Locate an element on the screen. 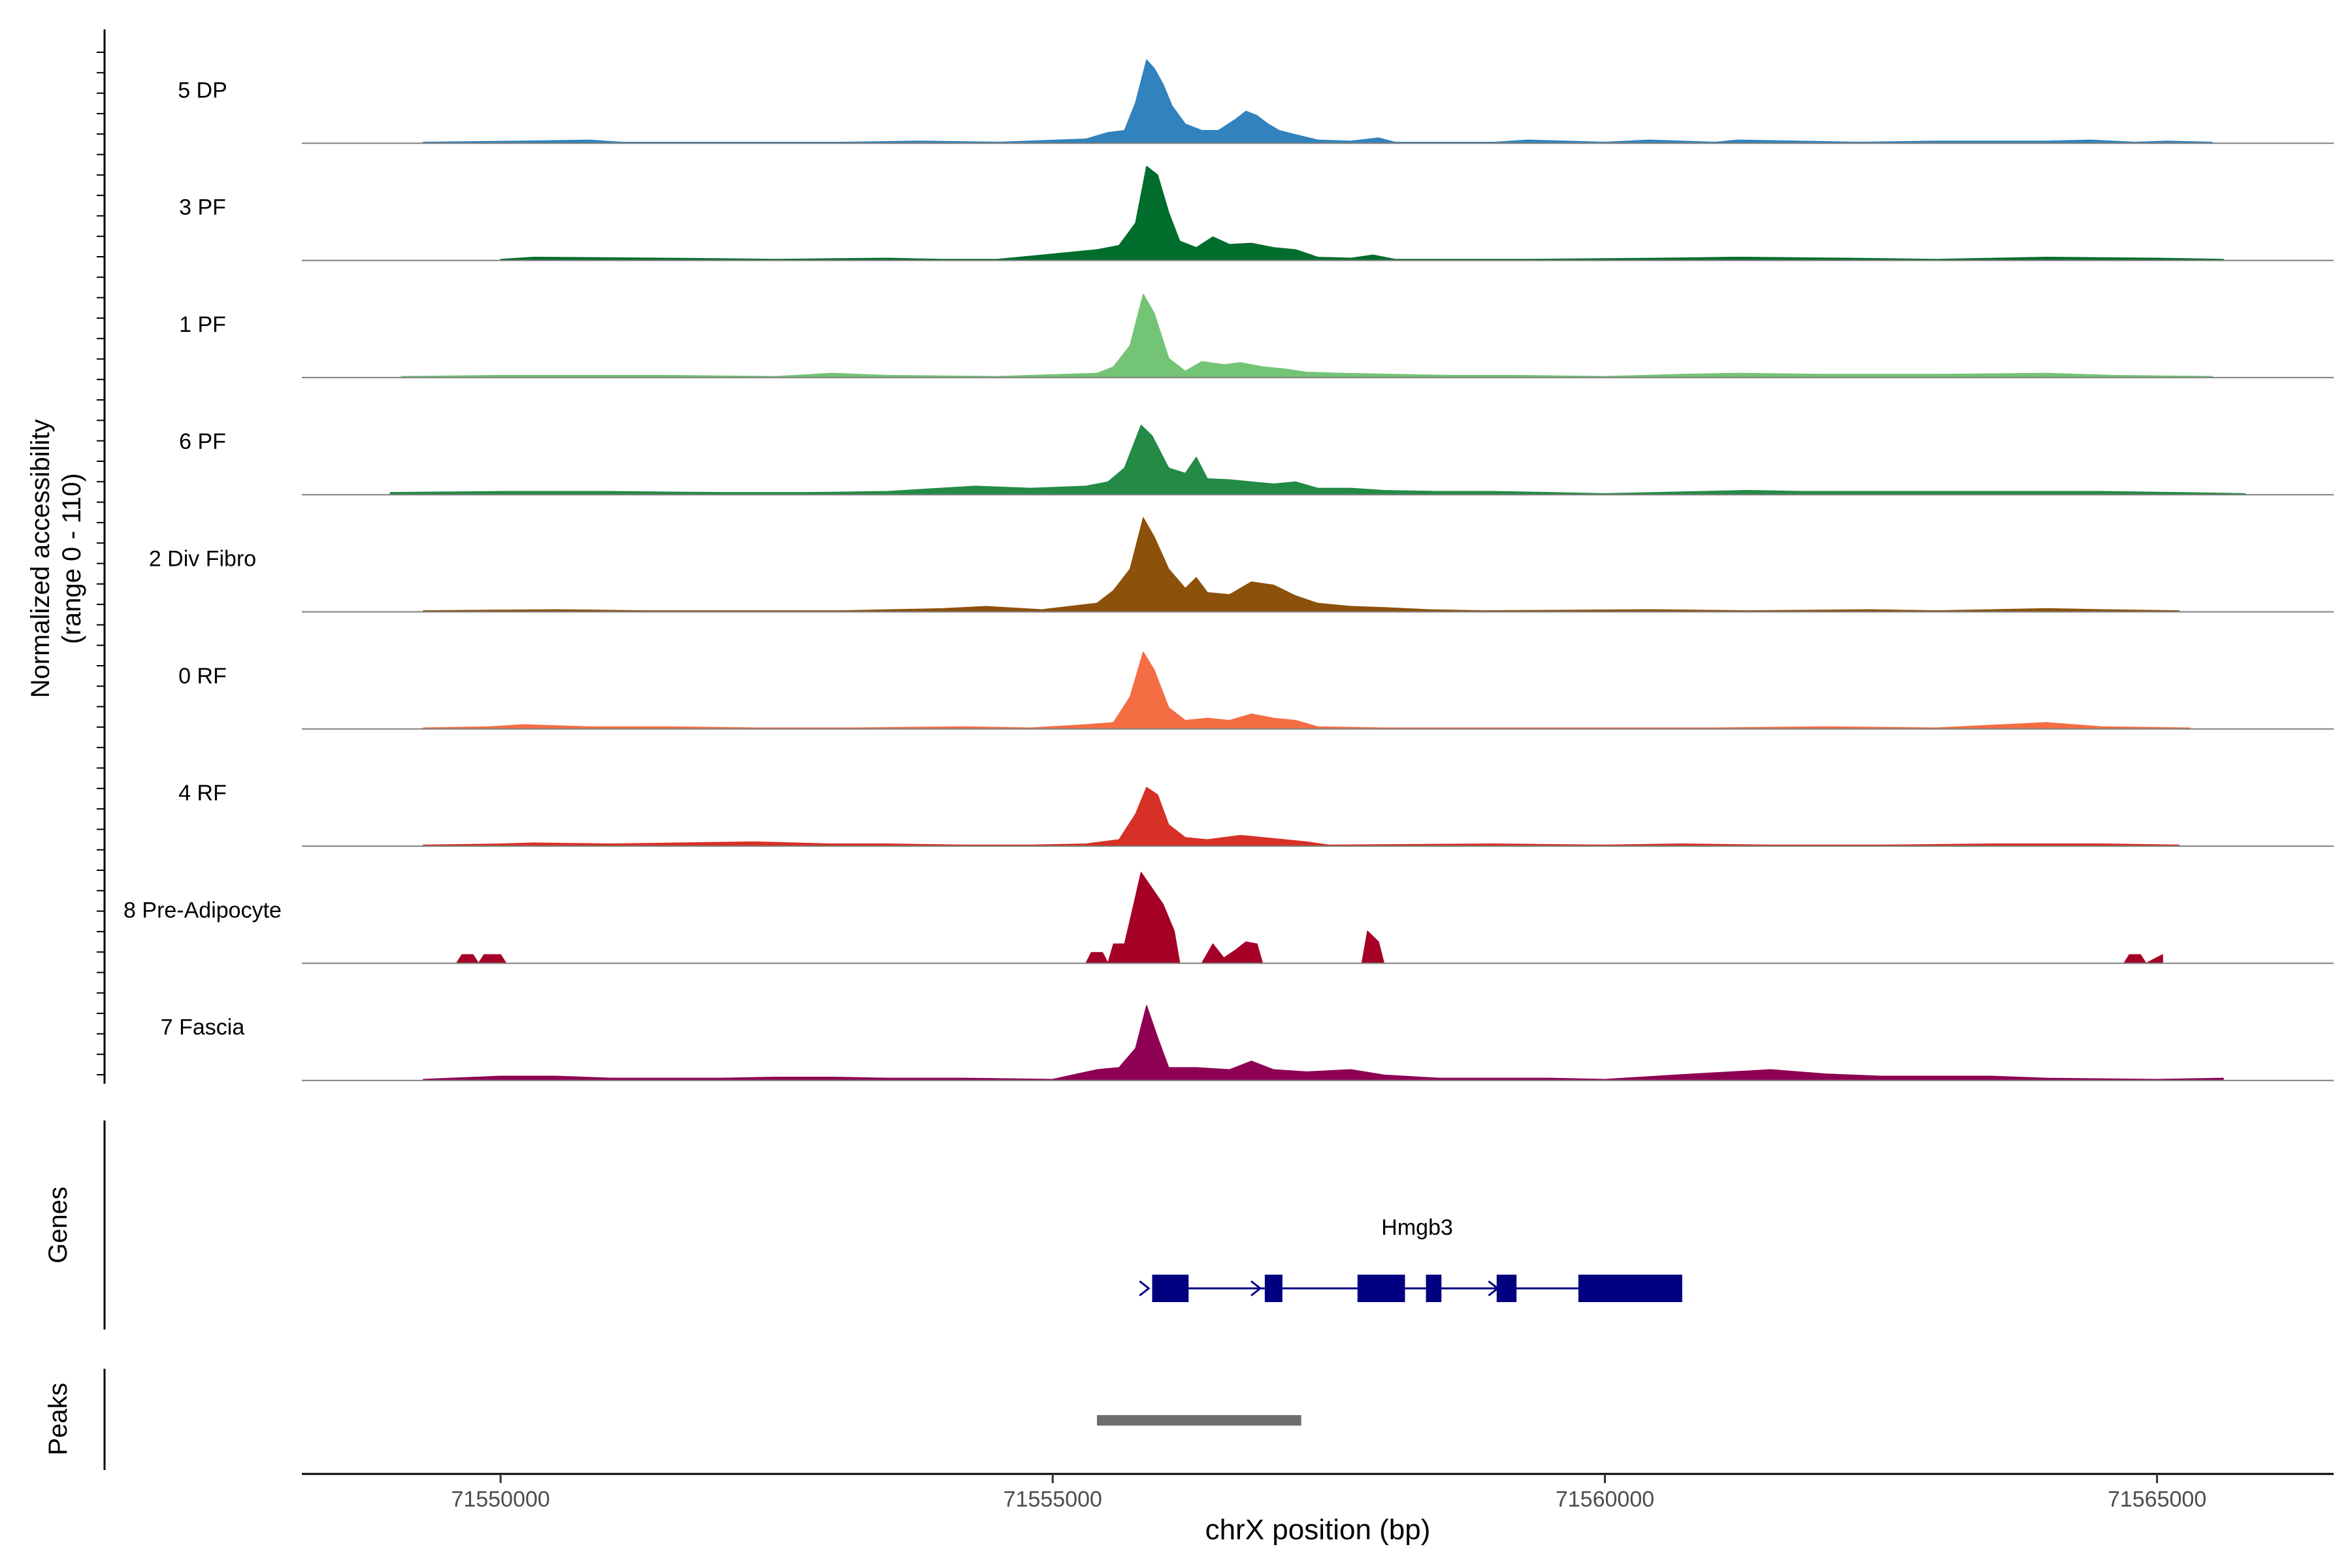 The height and width of the screenshot is (1568, 2352). x-axis-tick-label: 71565000 is located at coordinates (2157, 1499).